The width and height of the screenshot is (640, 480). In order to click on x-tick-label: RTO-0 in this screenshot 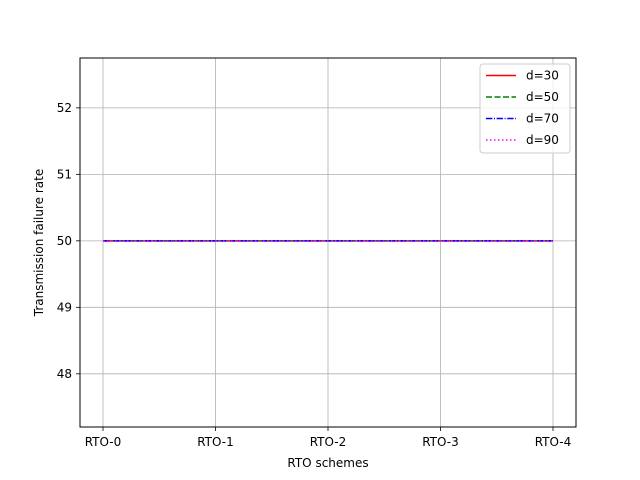, I will do `click(103, 442)`.